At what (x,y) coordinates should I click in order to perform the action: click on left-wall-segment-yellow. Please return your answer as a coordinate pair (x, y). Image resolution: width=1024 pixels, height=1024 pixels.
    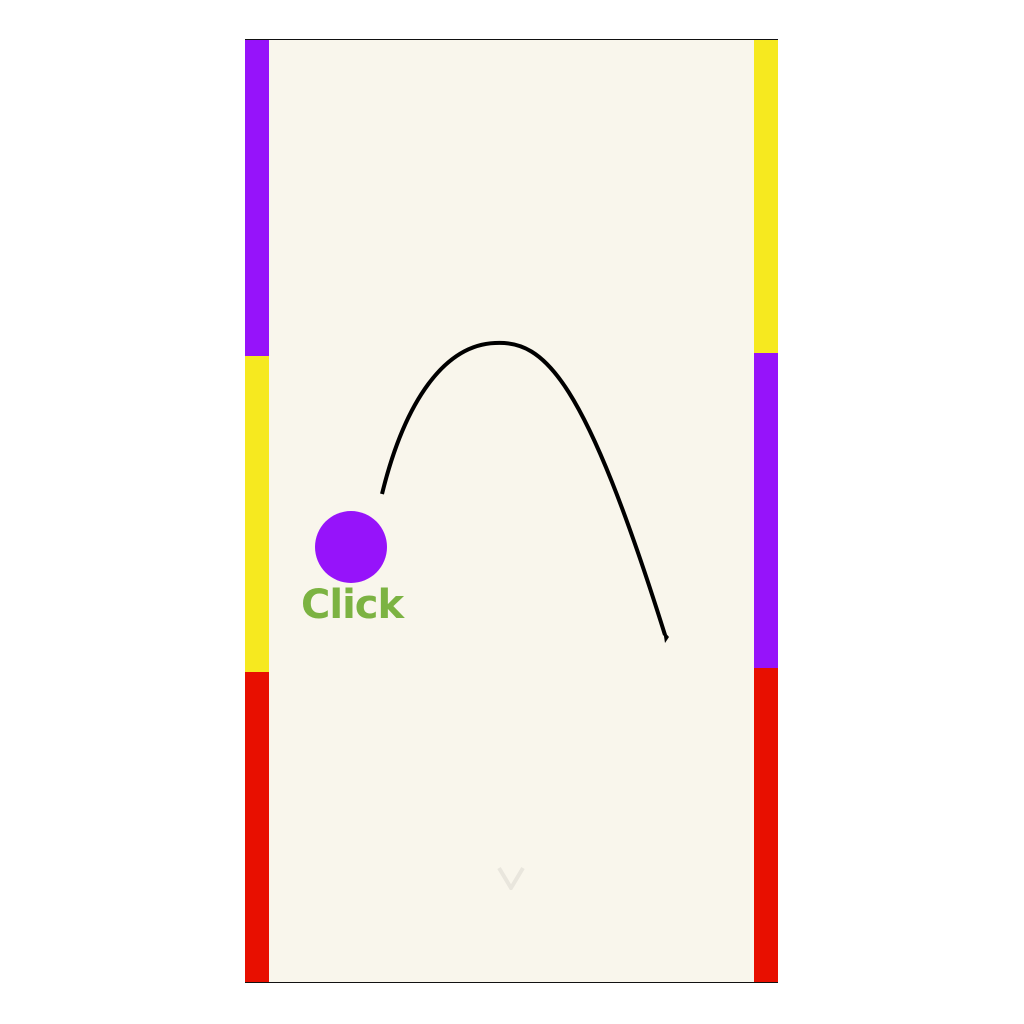
    Looking at the image, I should click on (257, 514).